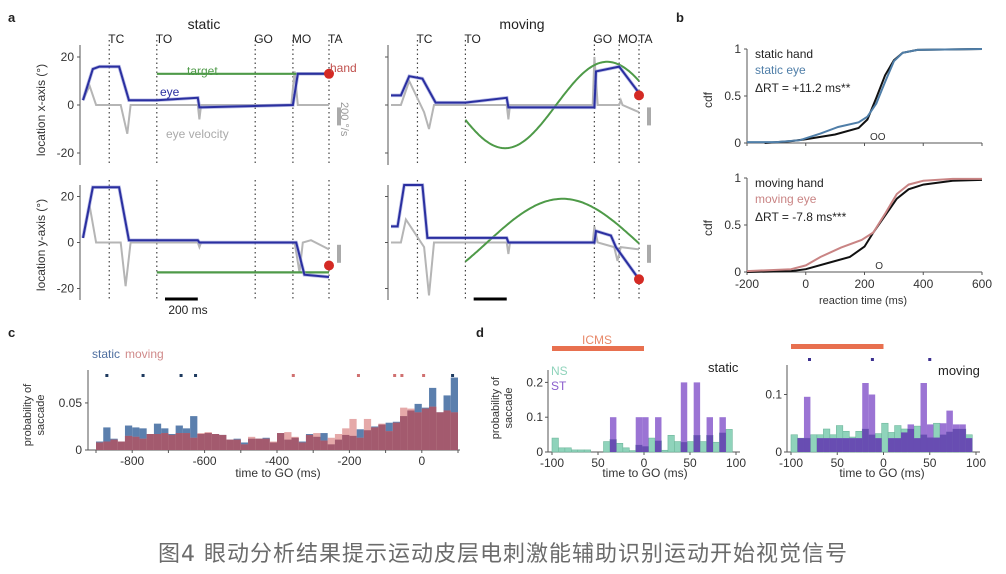  I want to click on title-static: static, so click(204, 24).